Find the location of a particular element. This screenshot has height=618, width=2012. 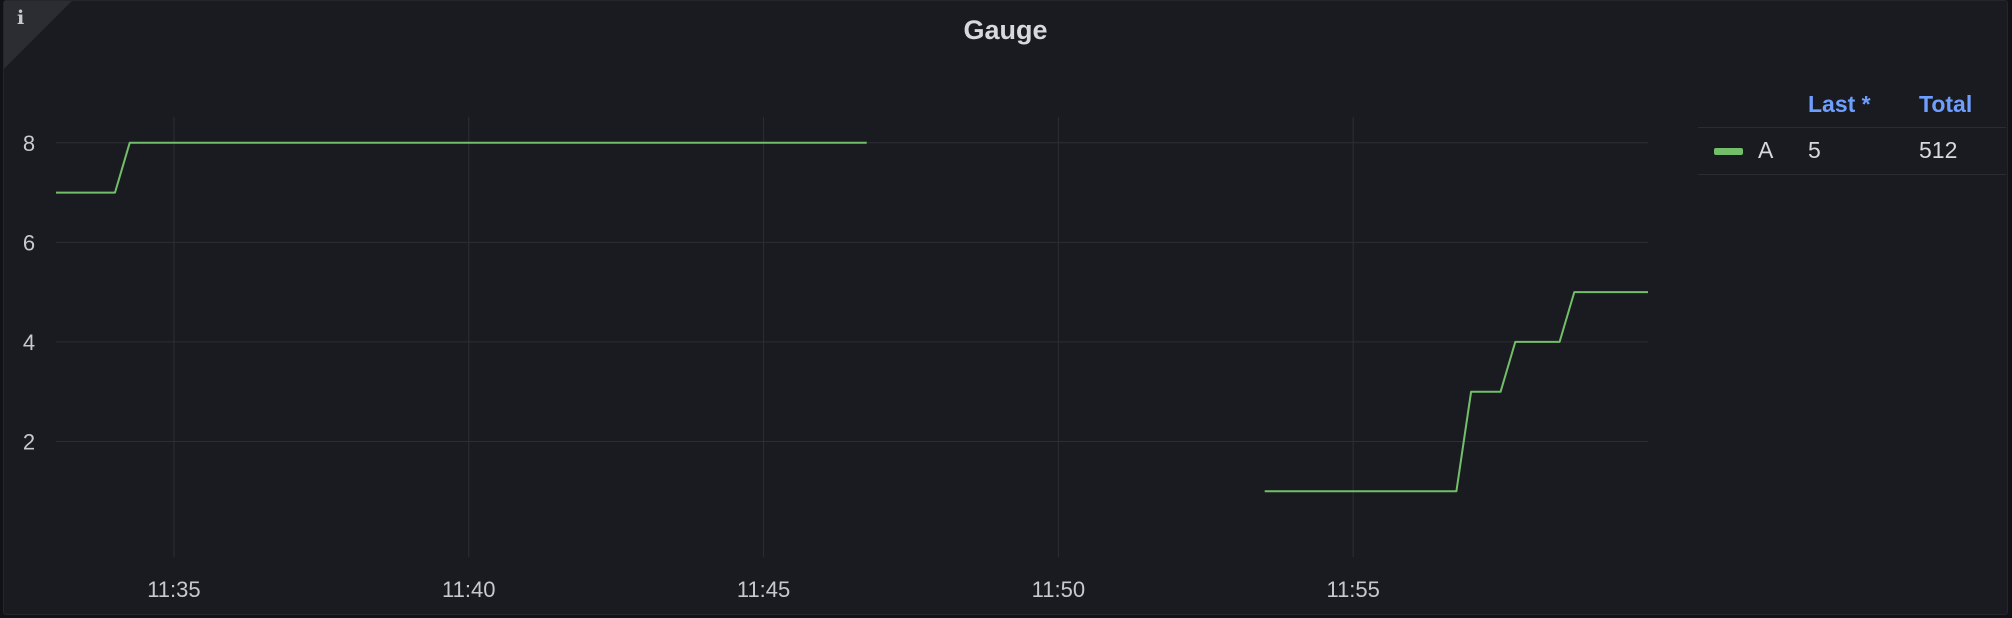

x-tick-label: 11:45 is located at coordinates (763, 589).